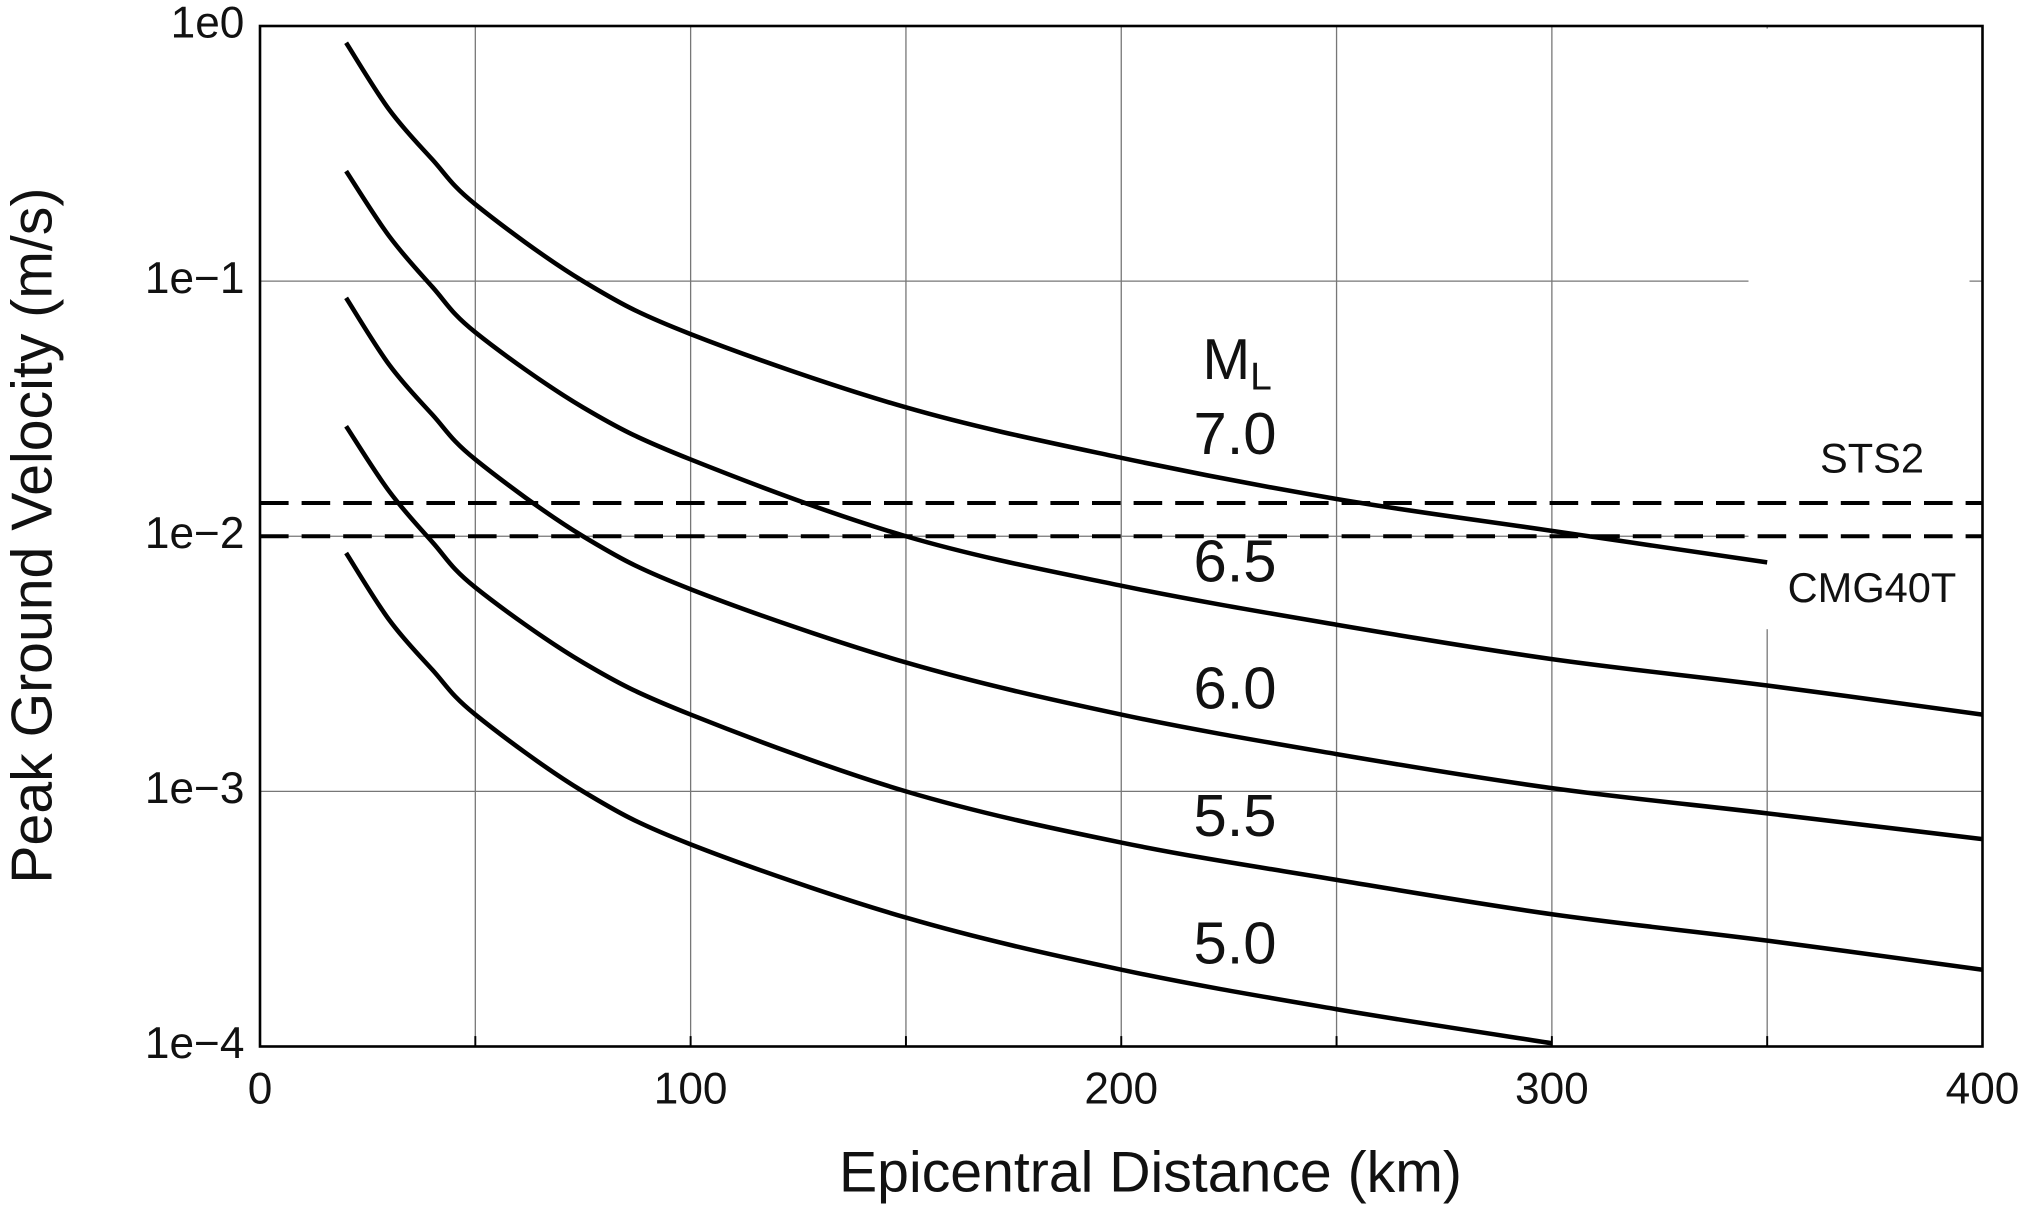 The height and width of the screenshot is (1214, 2028). I want to click on legend-title-main: M, so click(1226, 360).